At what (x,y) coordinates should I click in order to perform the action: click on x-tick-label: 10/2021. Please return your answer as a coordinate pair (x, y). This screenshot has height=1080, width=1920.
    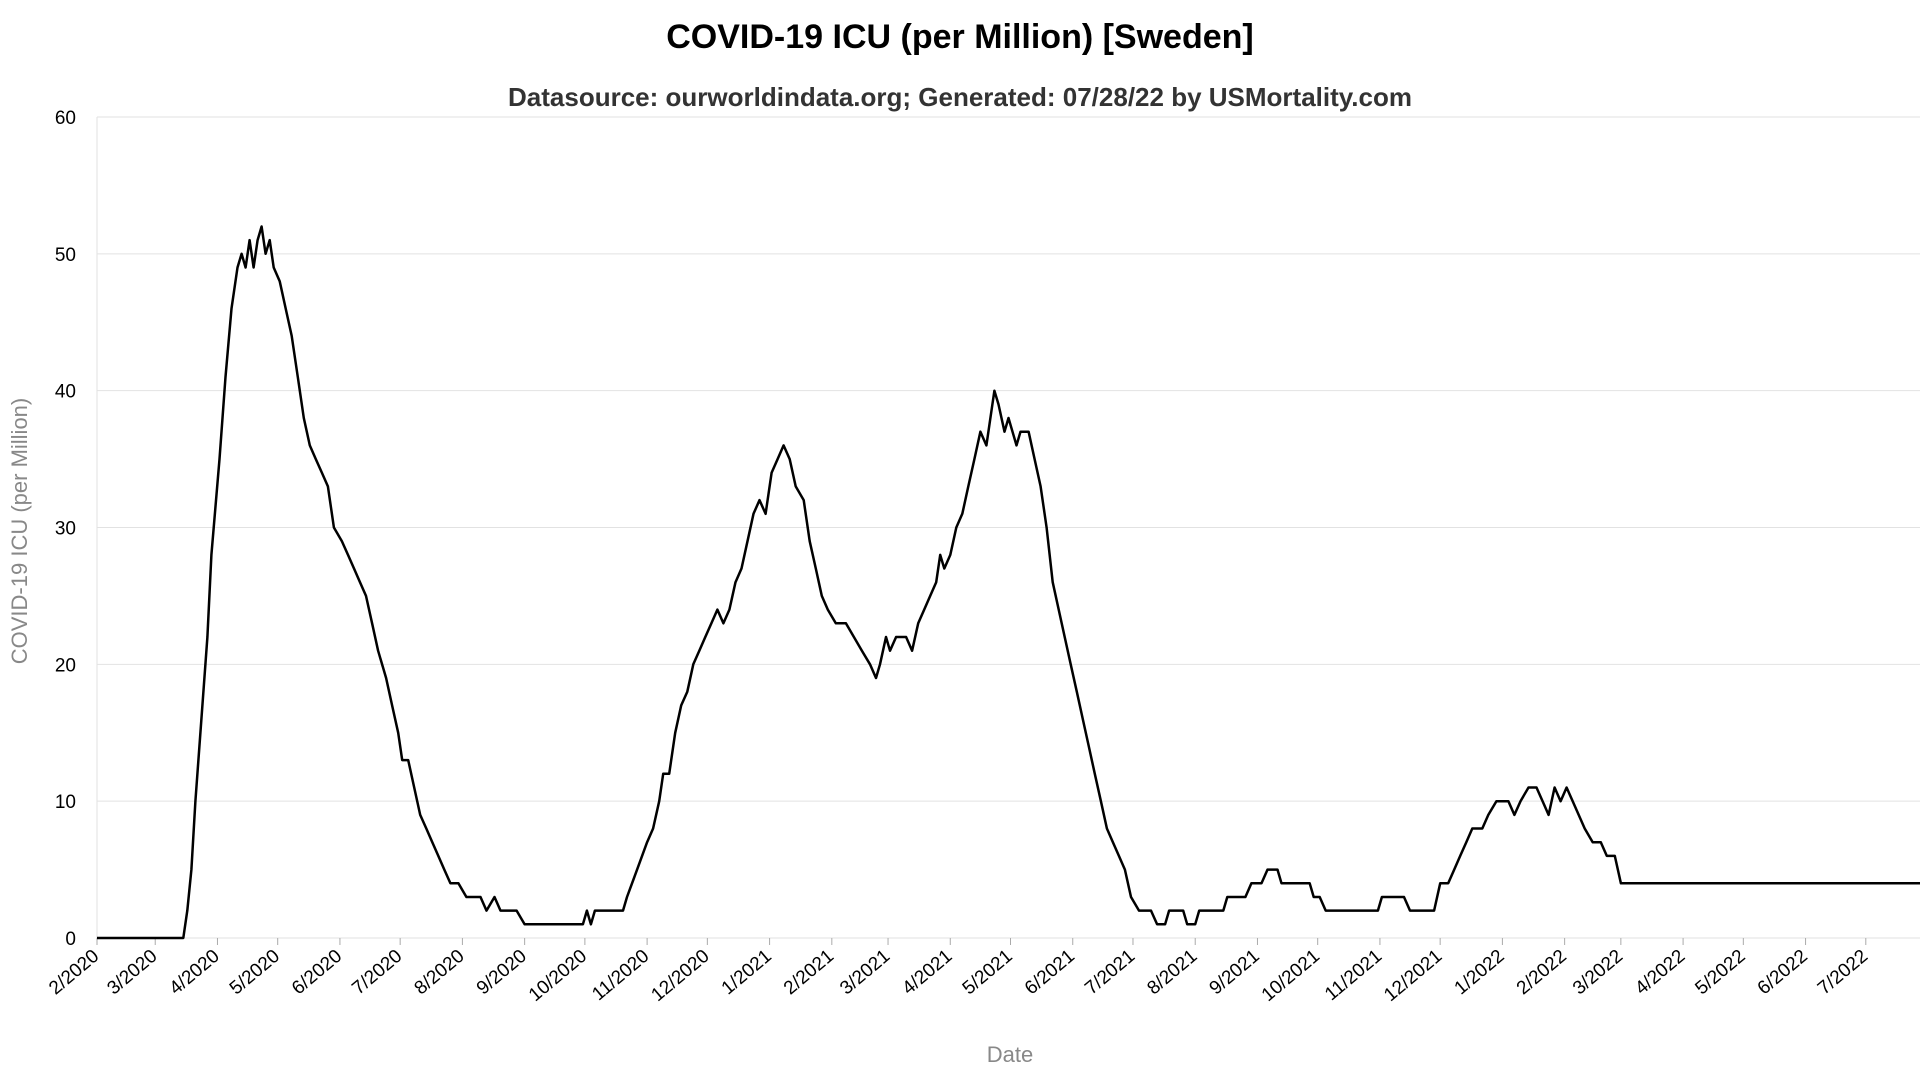
    Looking at the image, I should click on (1291, 976).